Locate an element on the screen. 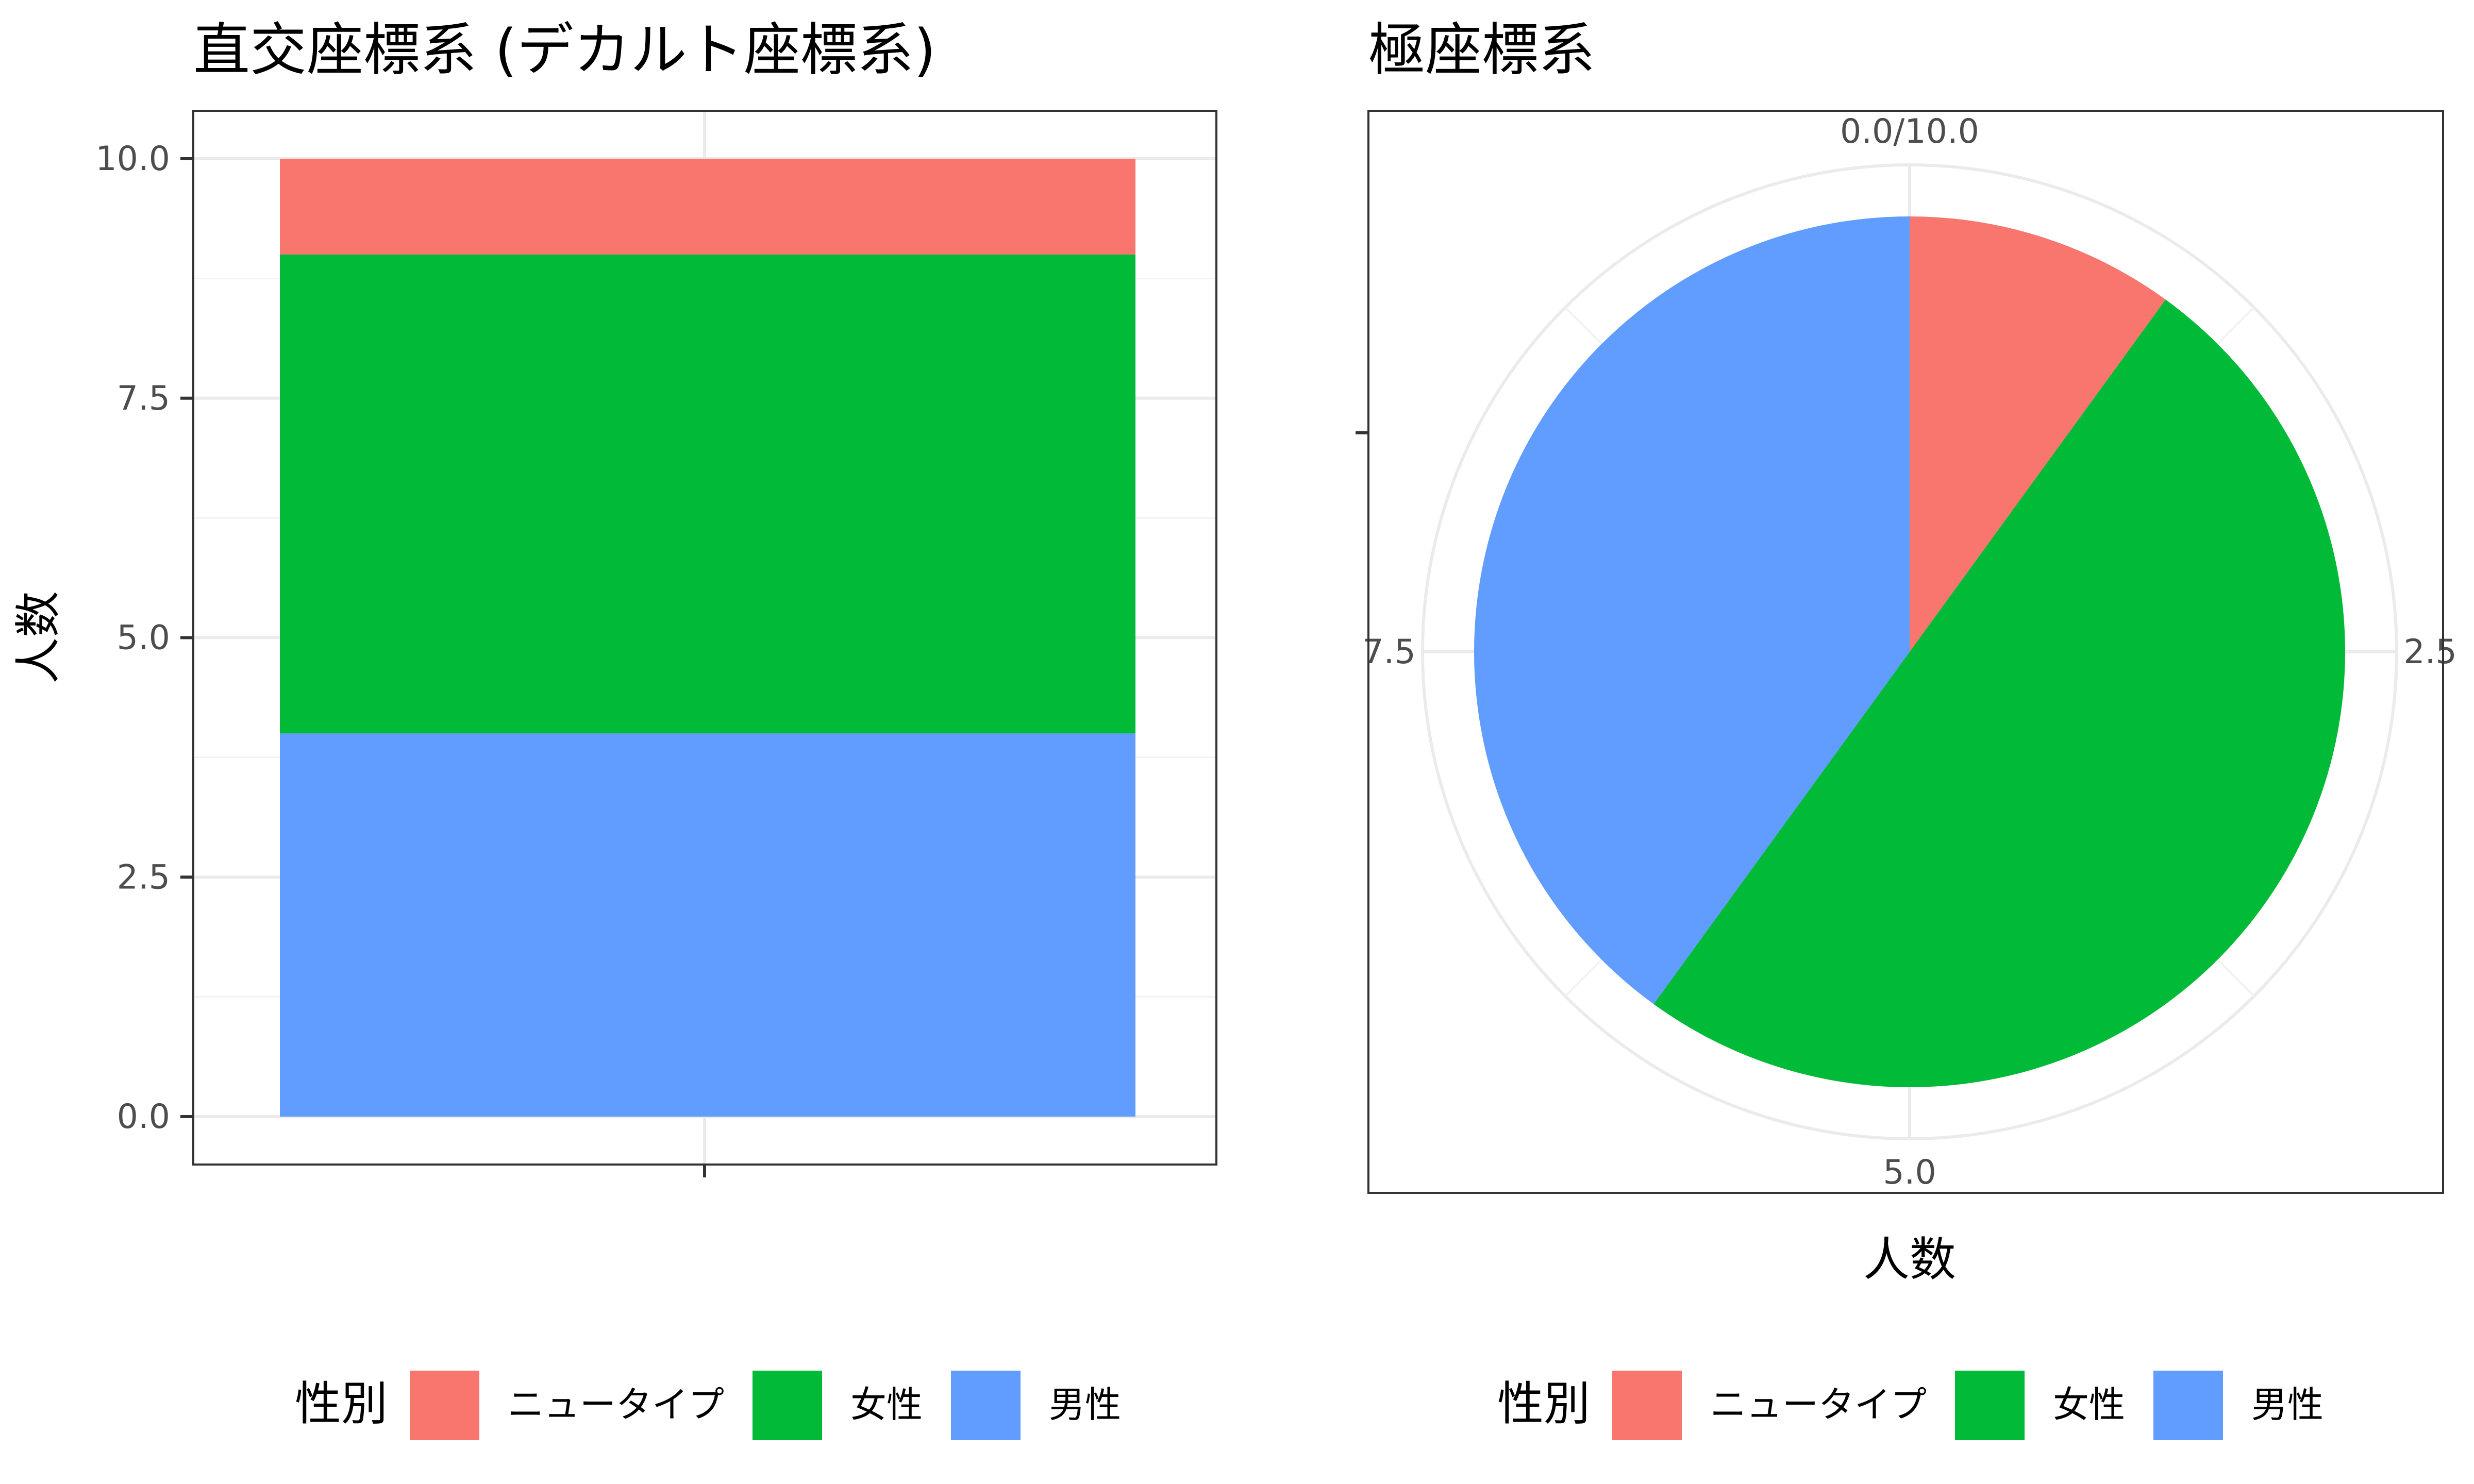 The image size is (2474, 1484). bar-legend-swatch-male is located at coordinates (986, 1405).